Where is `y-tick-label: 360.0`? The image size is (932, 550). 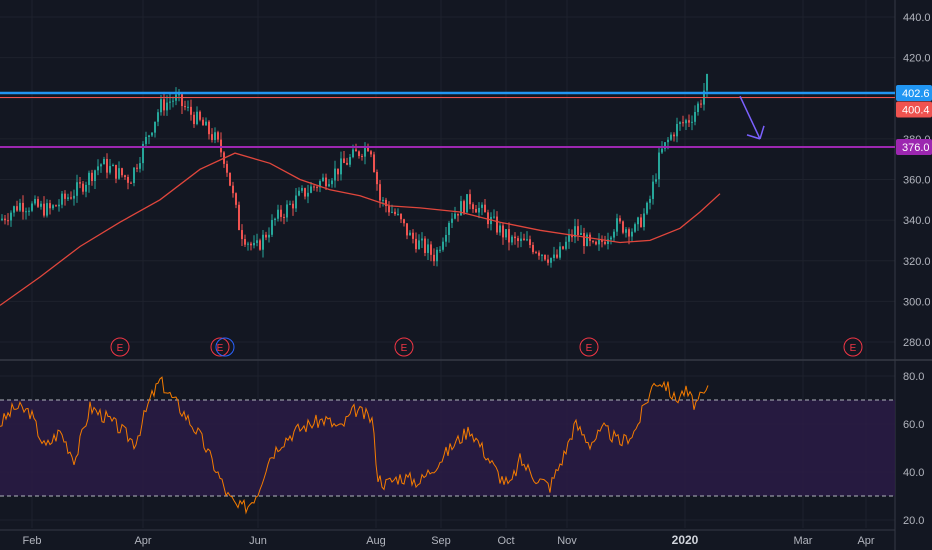 y-tick-label: 360.0 is located at coordinates (917, 181).